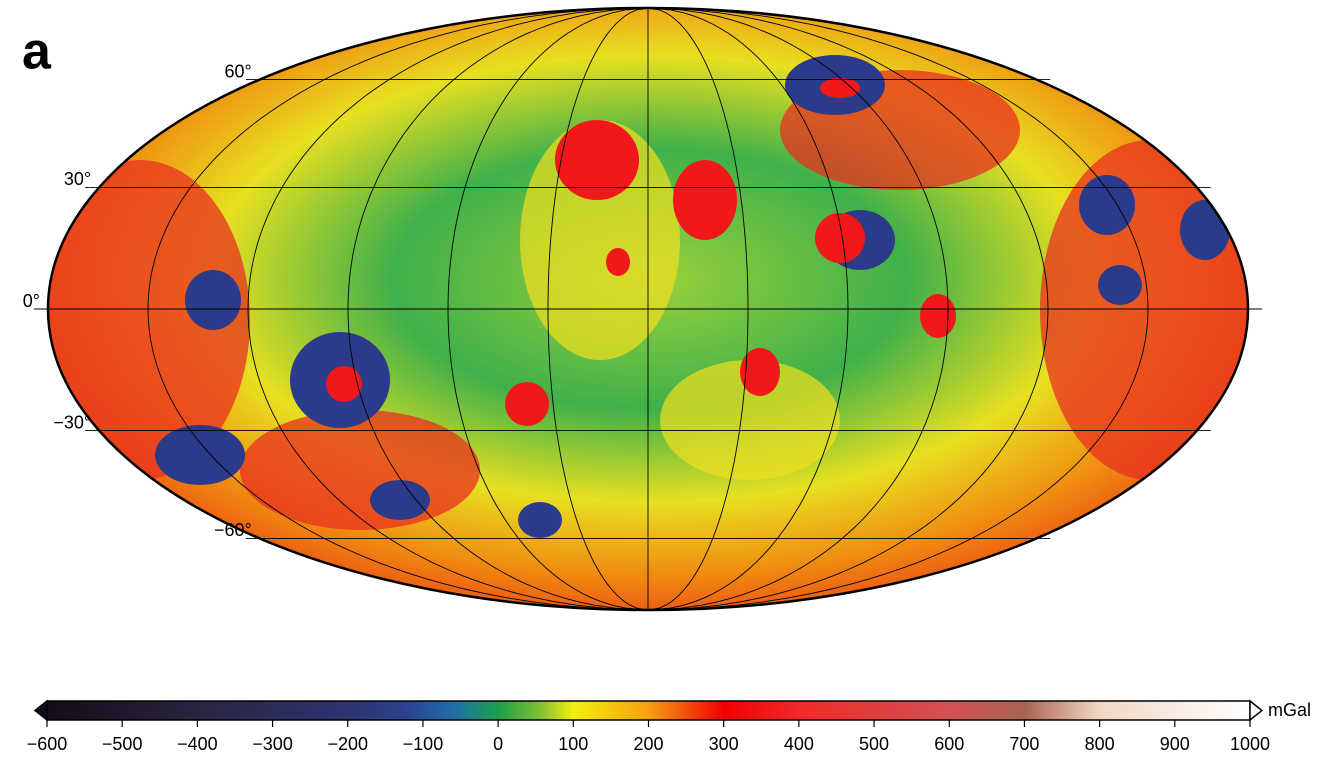 This screenshot has height=760, width=1333. What do you see at coordinates (347, 744) in the screenshot?
I see `colorbar-tick-label: −200` at bounding box center [347, 744].